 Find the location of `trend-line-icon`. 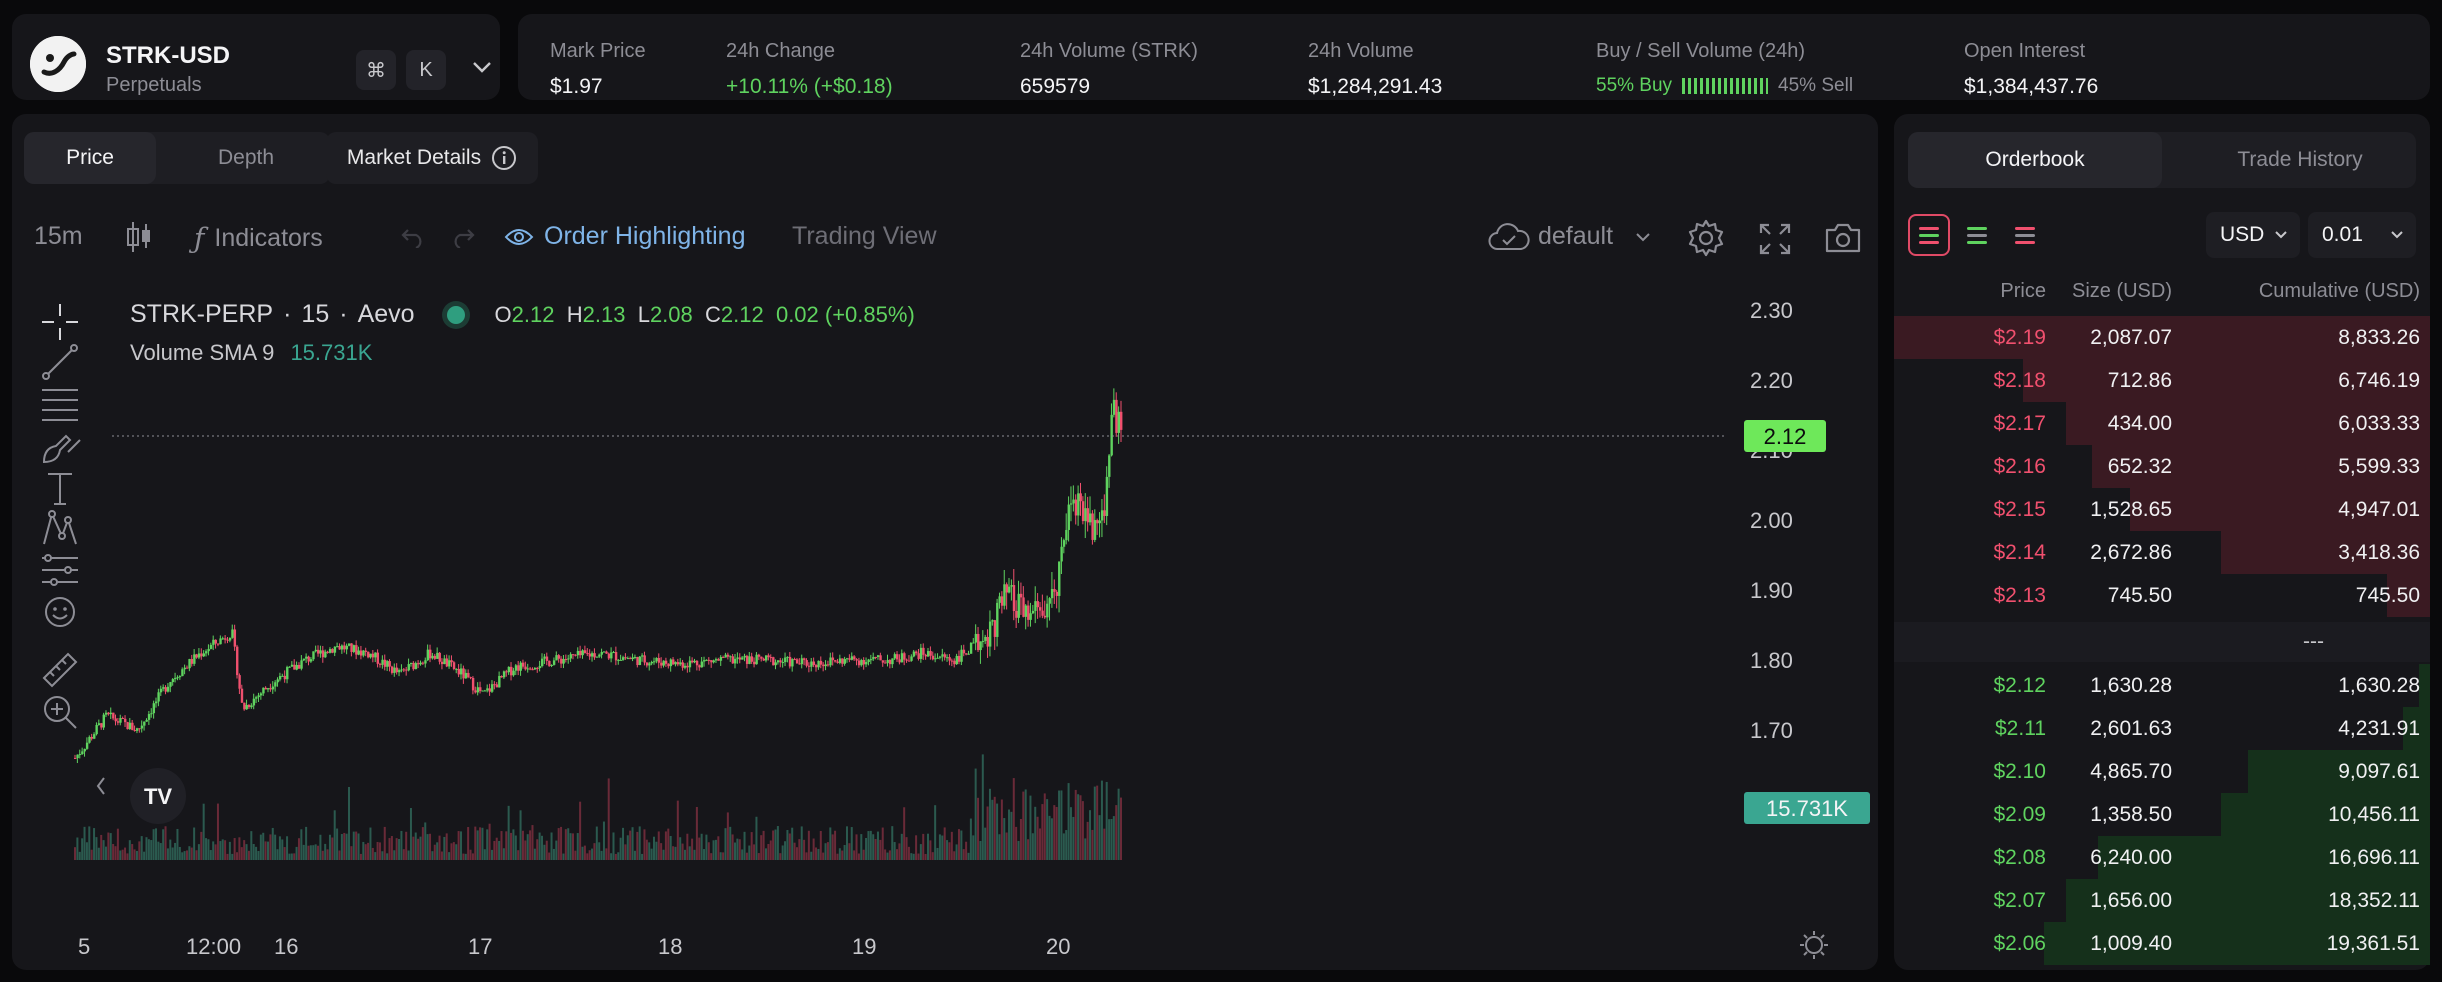

trend-line-icon is located at coordinates (60, 362).